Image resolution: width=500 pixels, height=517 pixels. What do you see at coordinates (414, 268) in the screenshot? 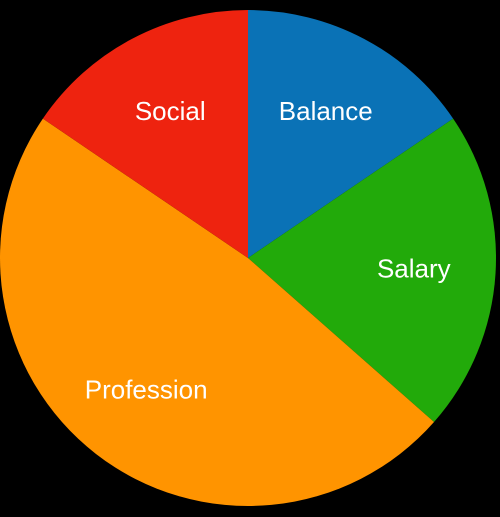
I see `slice-label-salary: Salary` at bounding box center [414, 268].